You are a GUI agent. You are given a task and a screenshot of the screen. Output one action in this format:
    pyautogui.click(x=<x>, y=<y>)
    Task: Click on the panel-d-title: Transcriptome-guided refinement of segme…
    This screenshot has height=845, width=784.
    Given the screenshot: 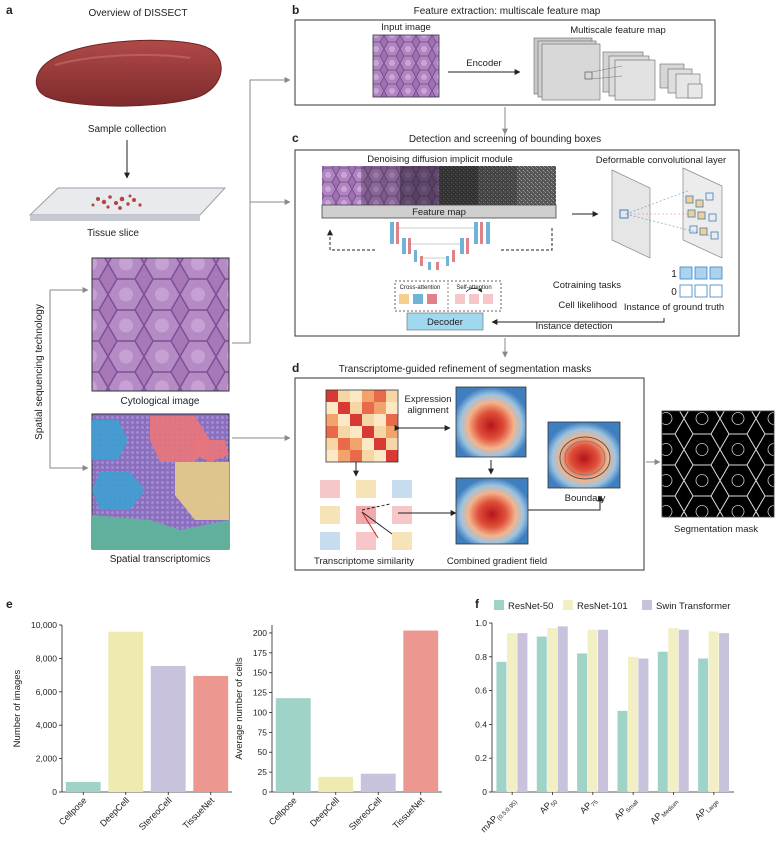 What is the action you would take?
    pyautogui.click(x=465, y=369)
    